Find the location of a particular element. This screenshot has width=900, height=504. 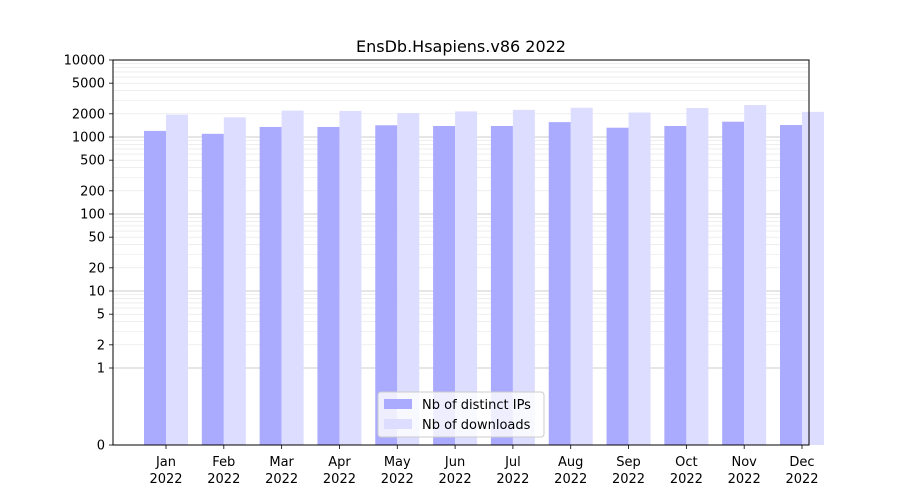

bar-distinct-ips-jul is located at coordinates (501, 285).